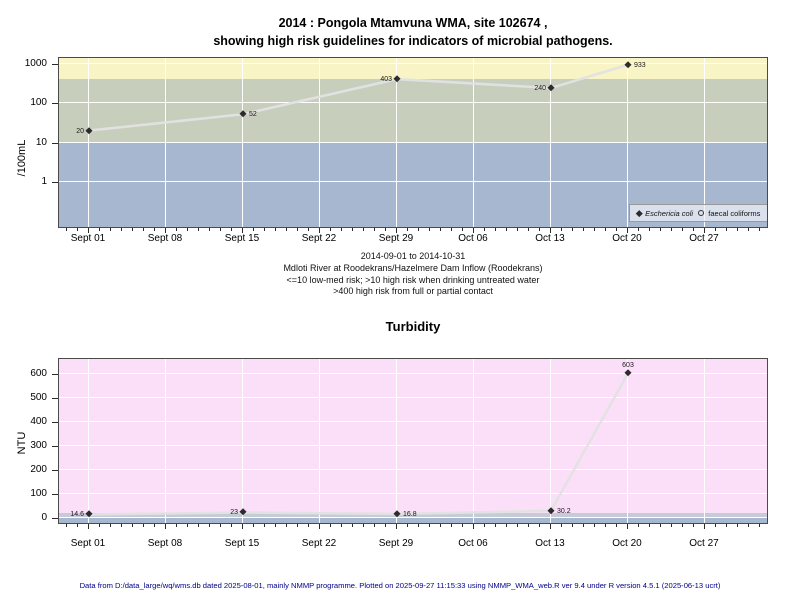  What do you see at coordinates (88, 543) in the screenshot?
I see `x-tick-label: Sept 01` at bounding box center [88, 543].